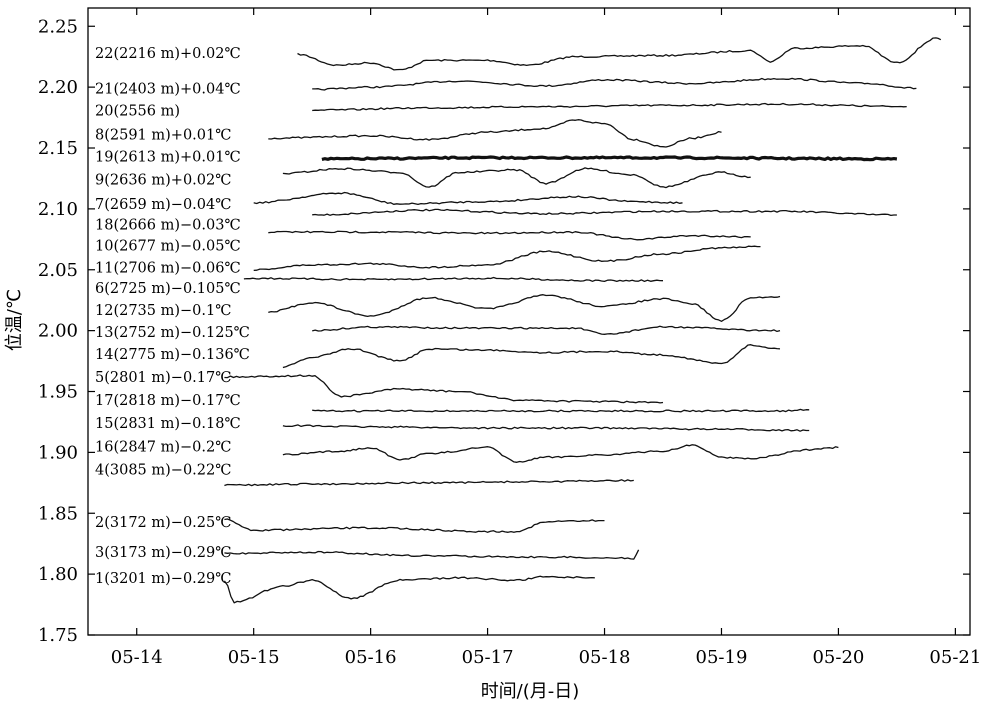 This screenshot has height=707, width=1000. I want to click on series-label: 12(2735 m)−0.1℃, so click(163, 311).